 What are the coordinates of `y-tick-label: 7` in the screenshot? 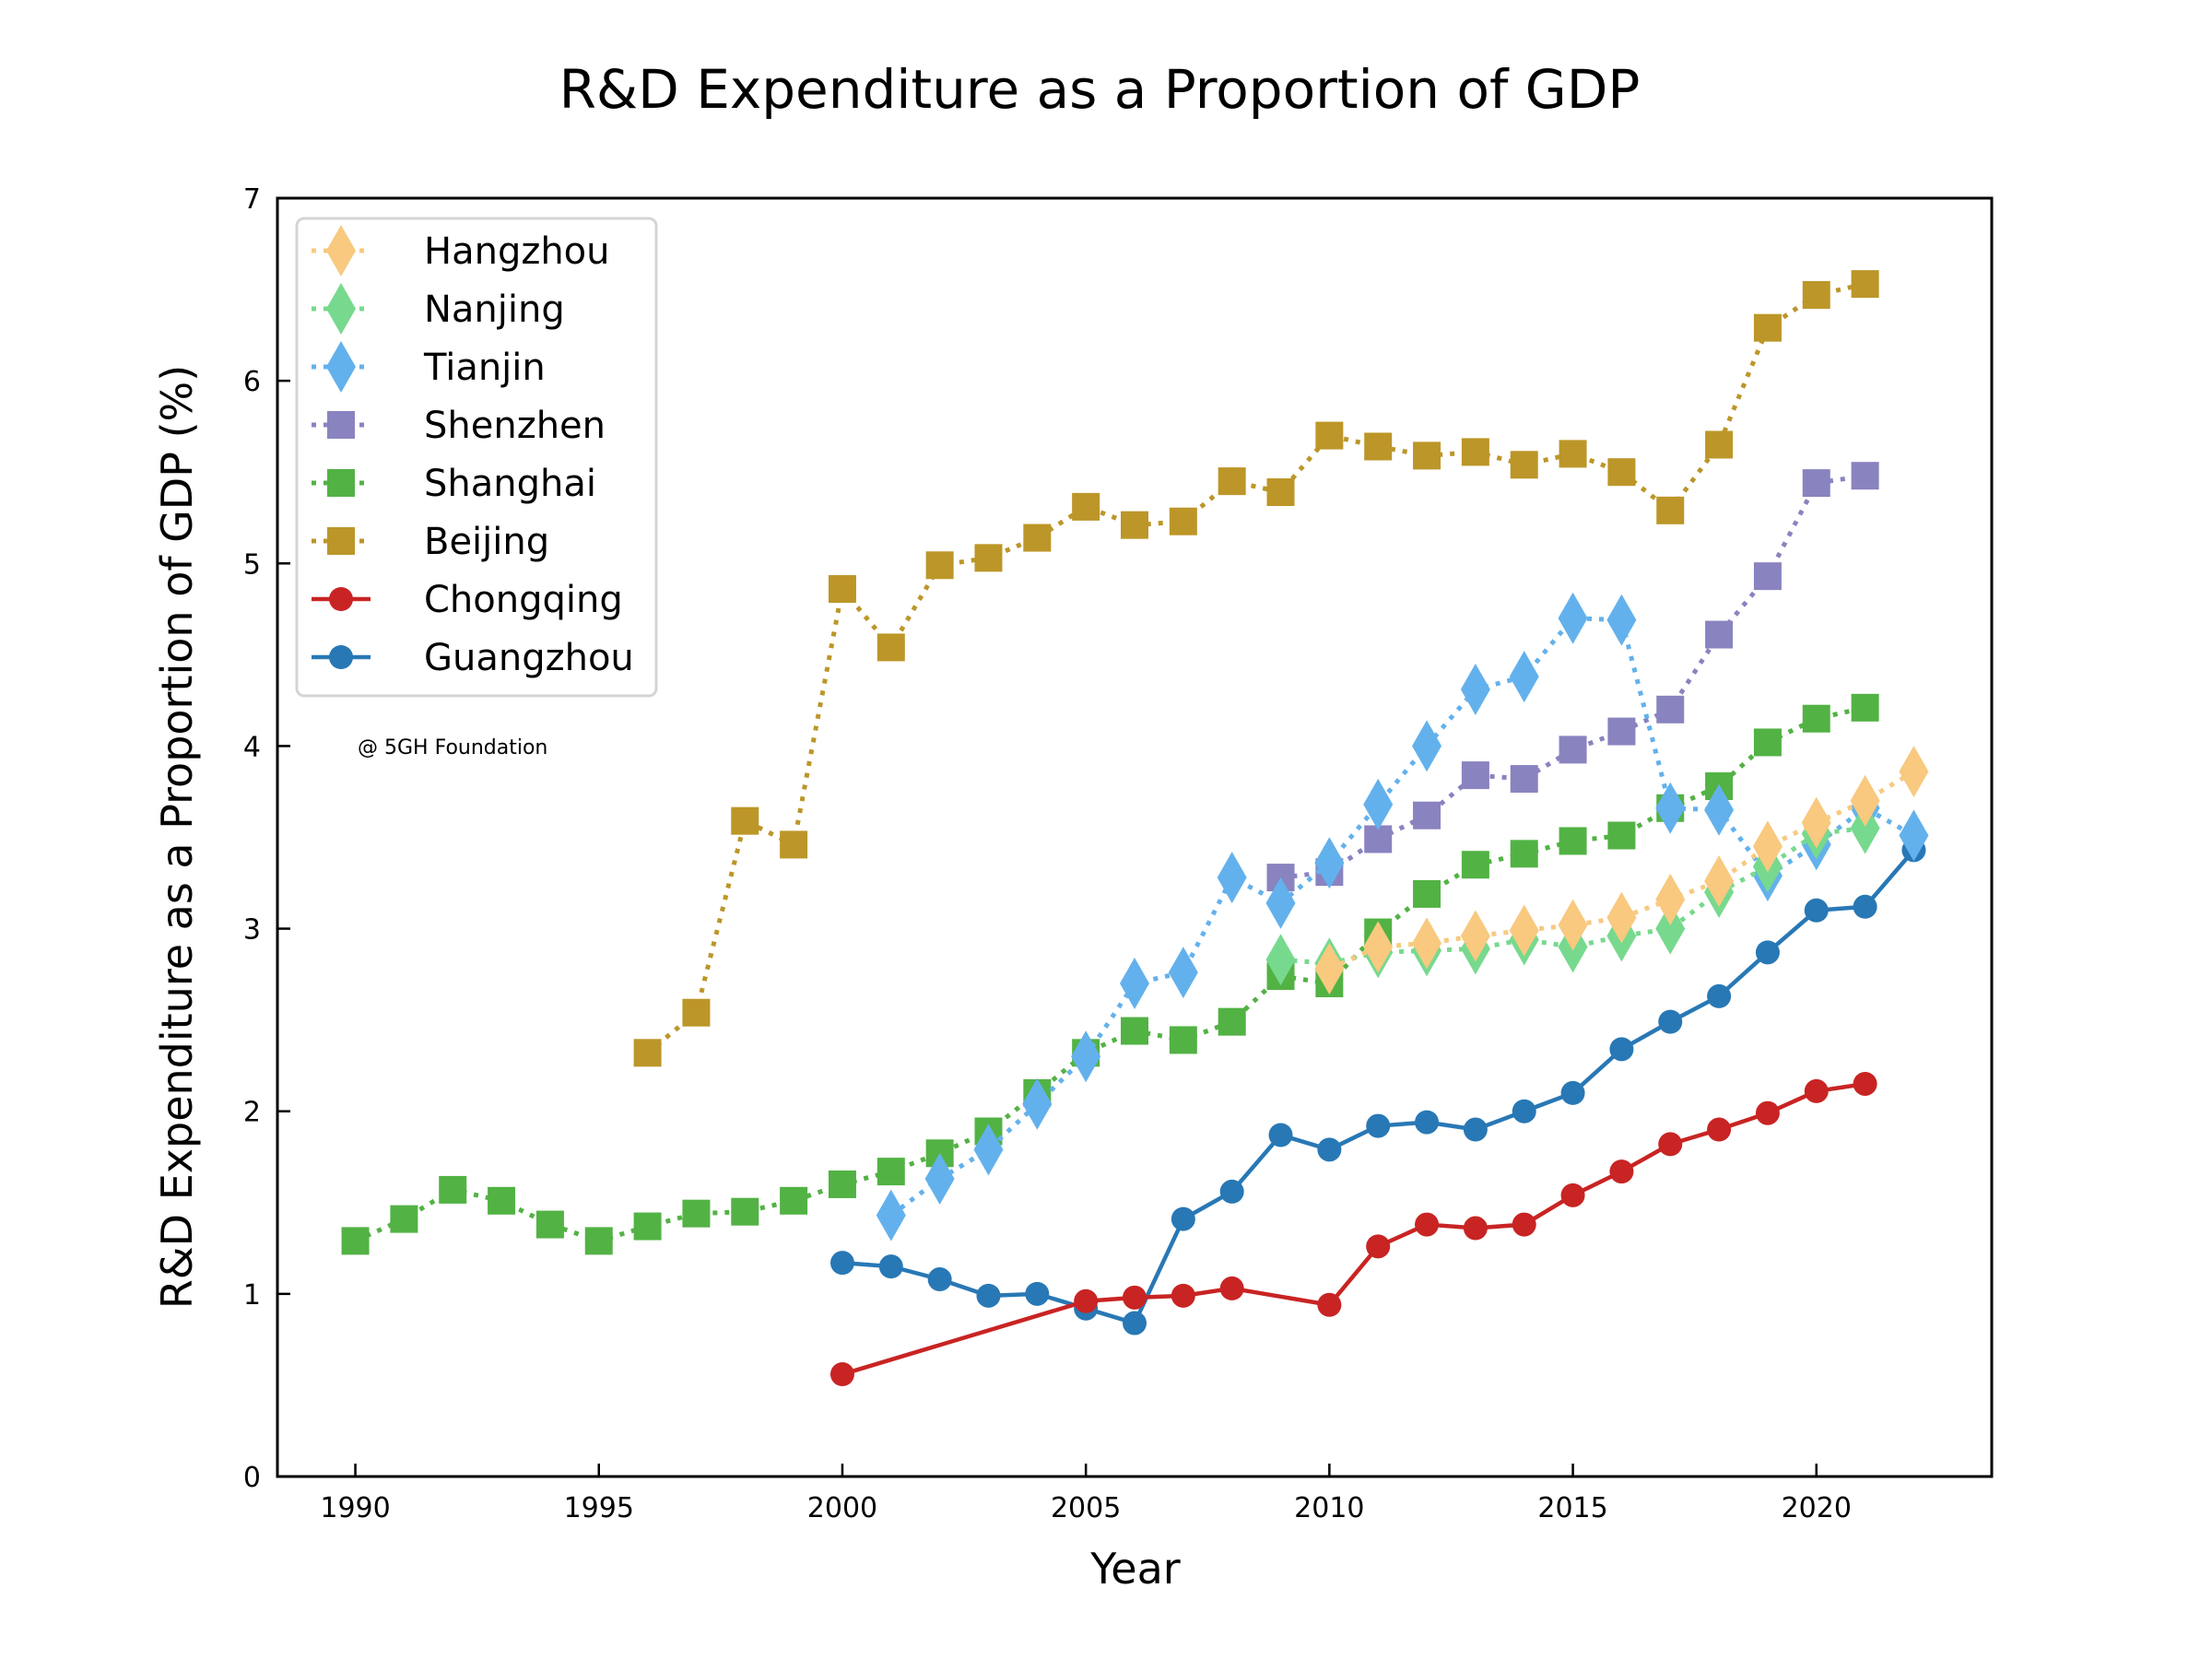 It's located at (252, 199).